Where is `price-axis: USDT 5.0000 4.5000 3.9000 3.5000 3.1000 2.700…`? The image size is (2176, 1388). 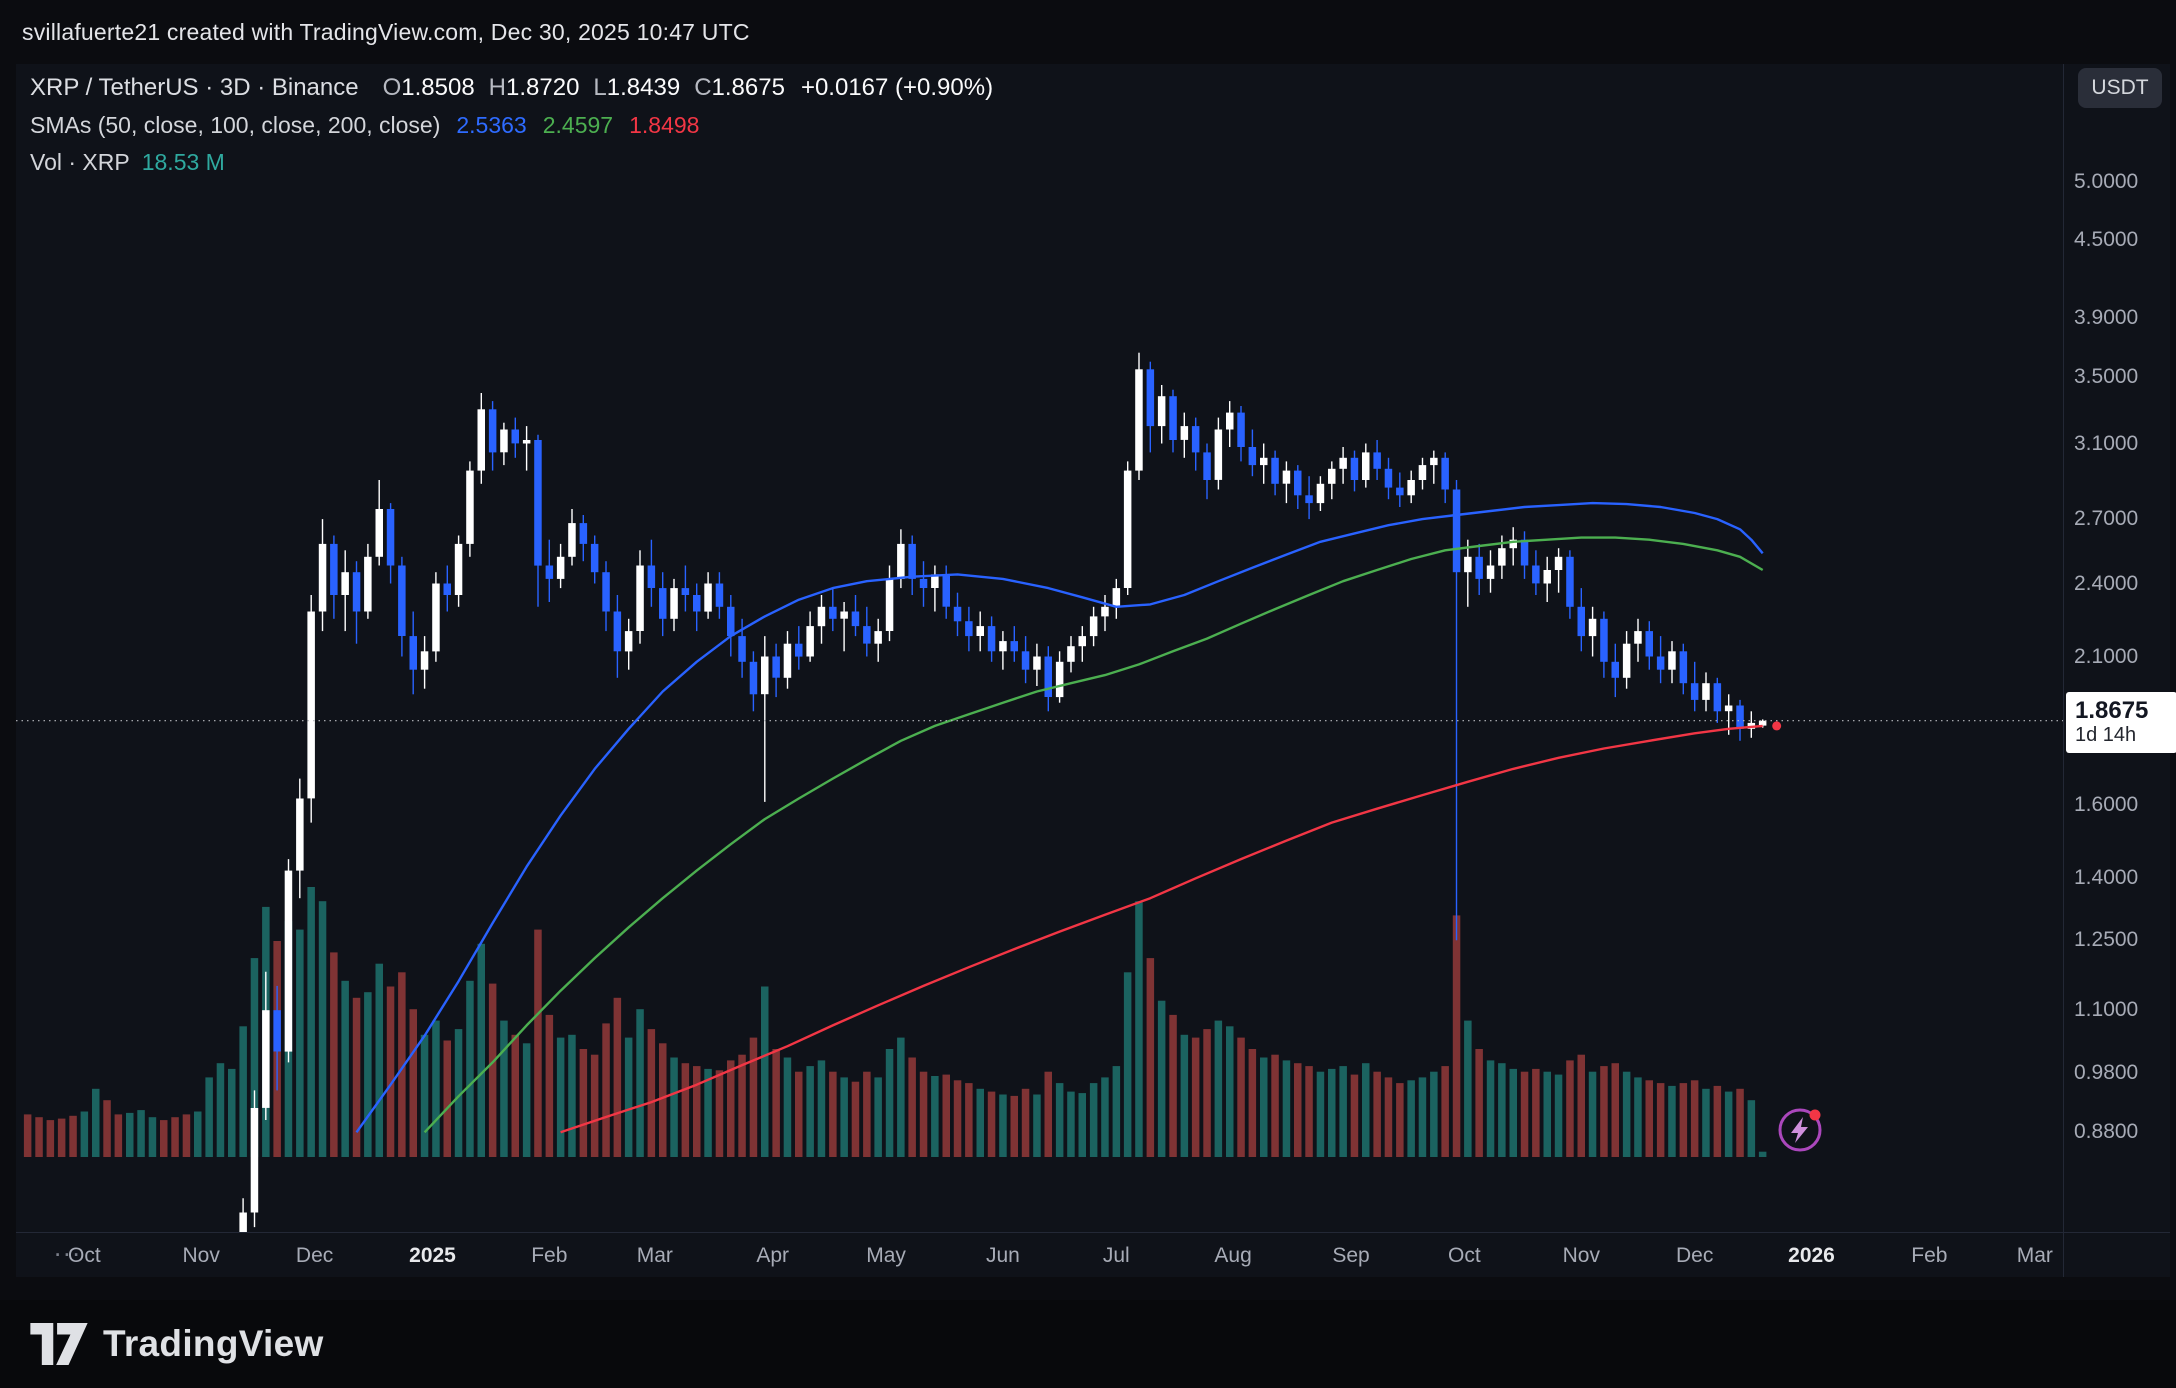 price-axis: USDT 5.0000 4.5000 3.9000 3.5000 3.1000 2.700… is located at coordinates (2119, 670).